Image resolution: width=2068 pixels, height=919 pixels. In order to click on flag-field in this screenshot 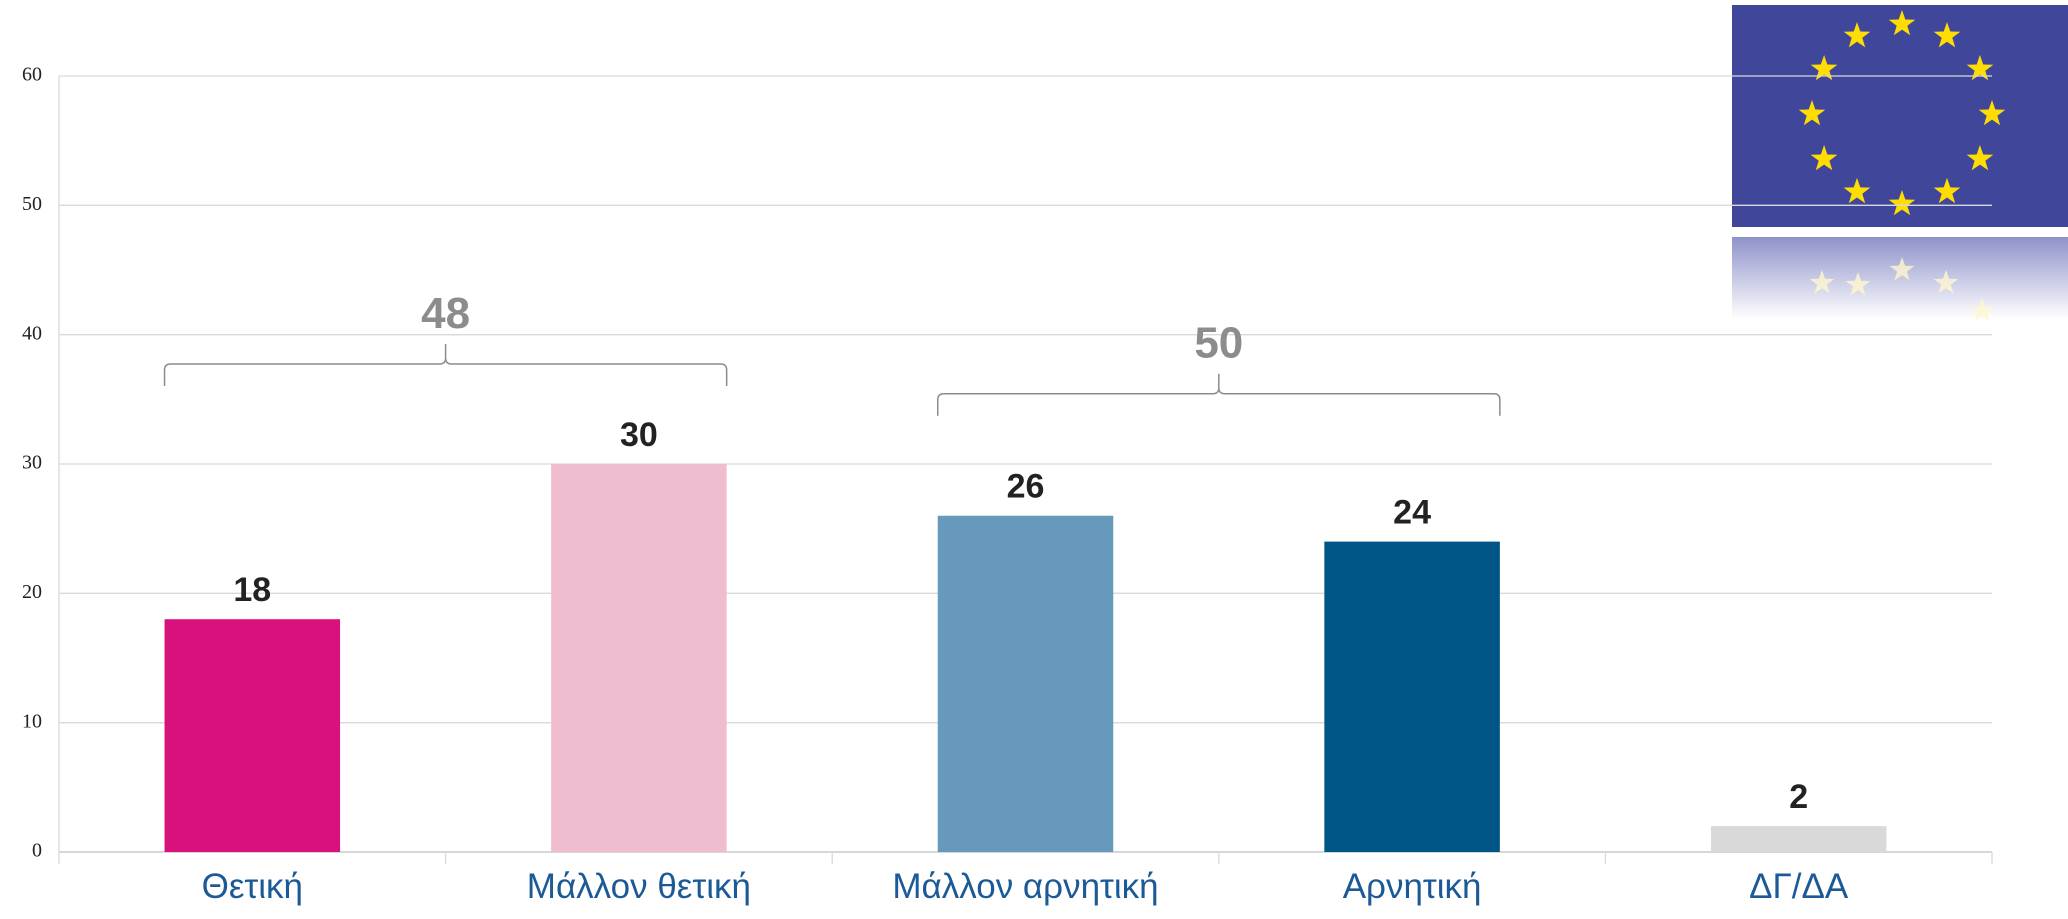, I will do `click(1900, 116)`.